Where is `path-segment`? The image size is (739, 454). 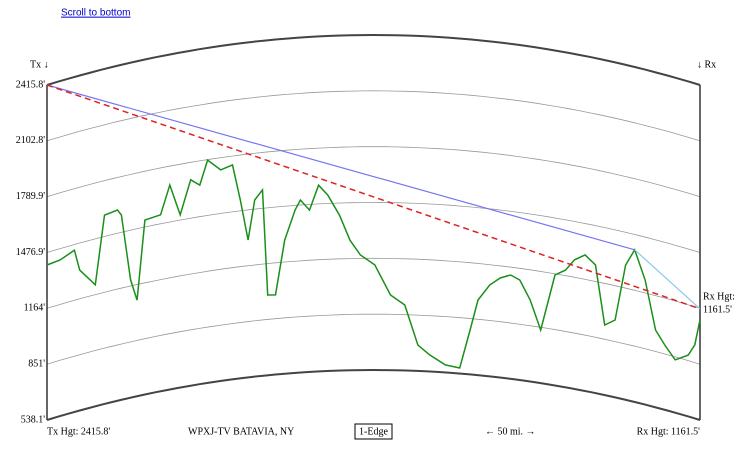
path-segment is located at coordinates (667, 279).